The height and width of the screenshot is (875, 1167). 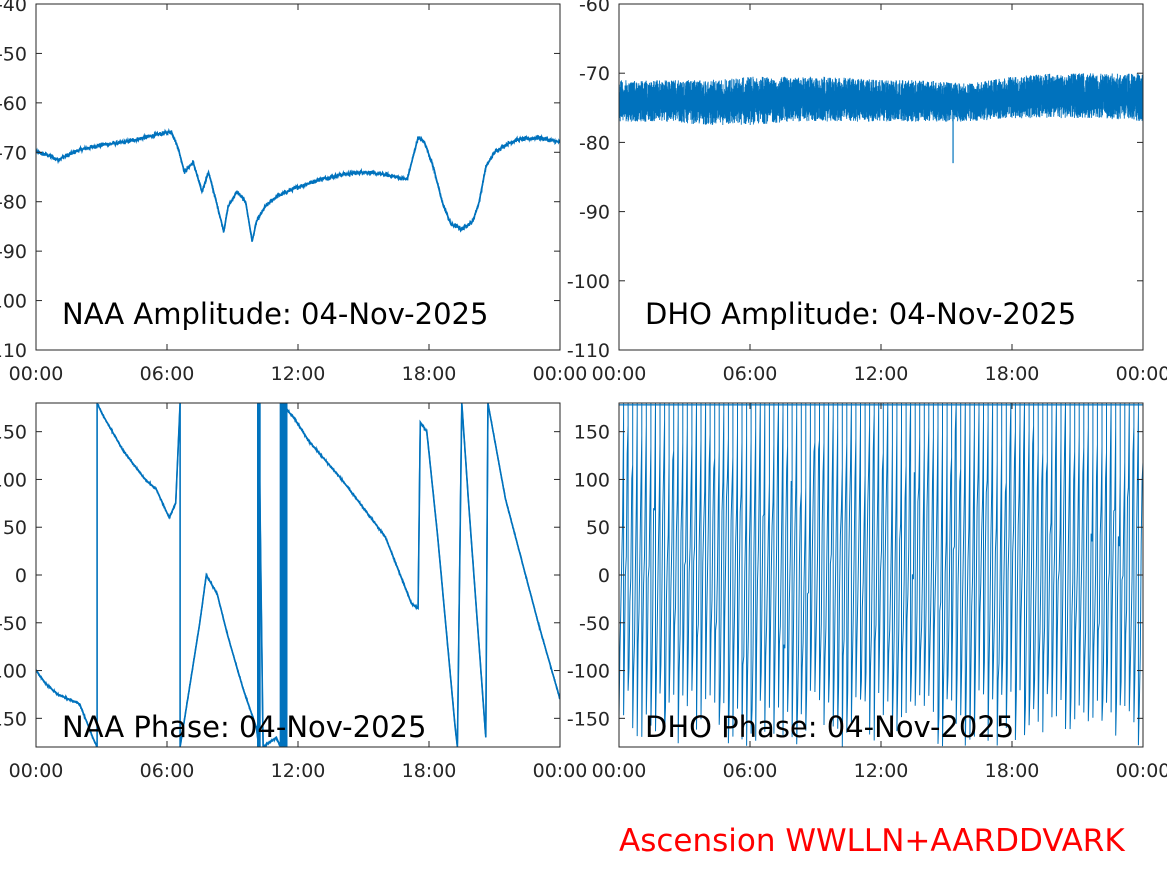 What do you see at coordinates (872, 841) in the screenshot?
I see `station-footer: Ascension WWLLN+AARDDVARK` at bounding box center [872, 841].